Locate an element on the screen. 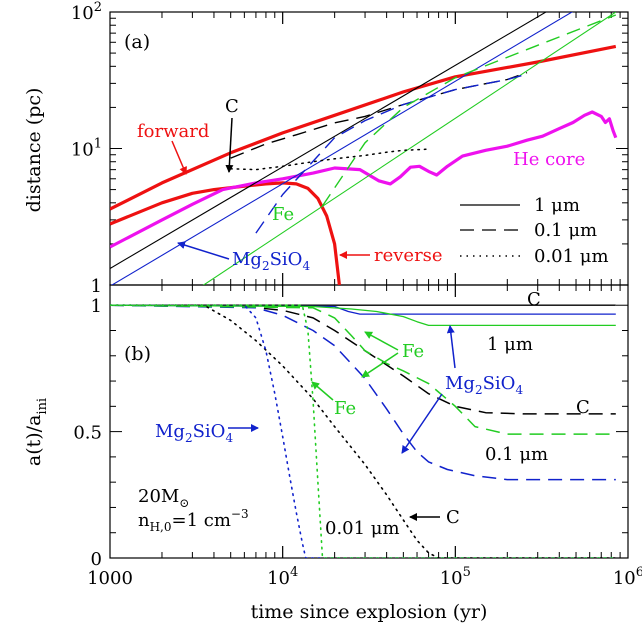 The width and height of the screenshot is (642, 630). mg2sio4-a-sub2: 4 is located at coordinates (306, 266).